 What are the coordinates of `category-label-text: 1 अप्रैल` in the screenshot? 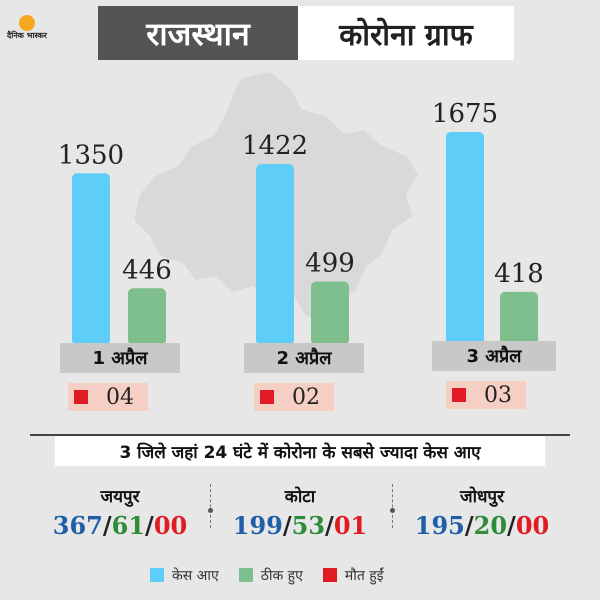 It's located at (120, 358).